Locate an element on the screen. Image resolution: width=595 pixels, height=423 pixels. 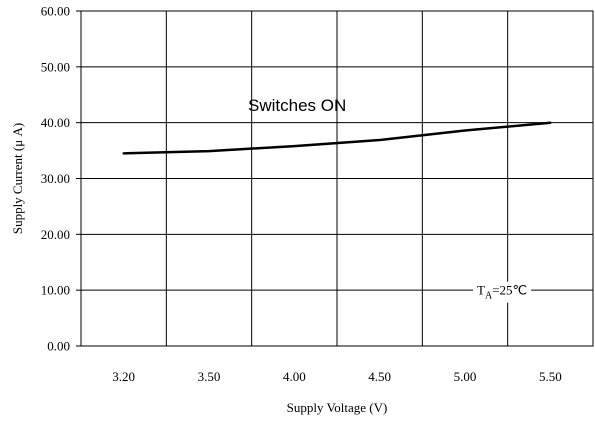
condition-sub: A is located at coordinates (489, 296).